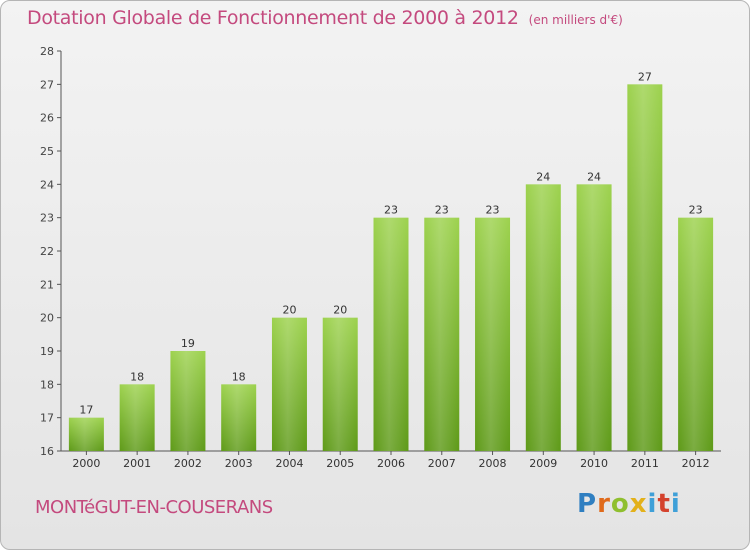  I want to click on y-tick-label: 28, so click(47, 51).